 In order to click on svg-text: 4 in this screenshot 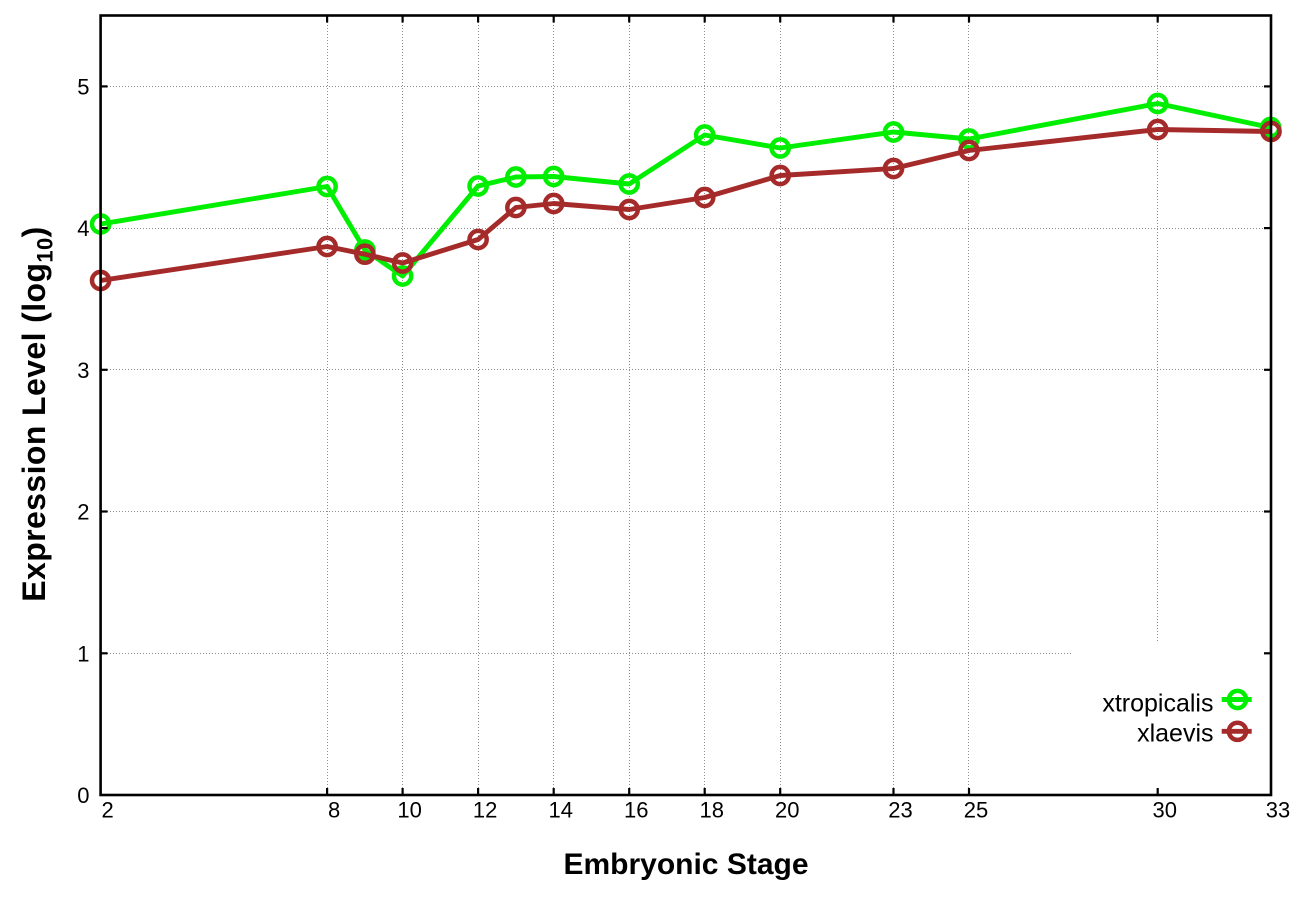, I will do `click(83, 228)`.